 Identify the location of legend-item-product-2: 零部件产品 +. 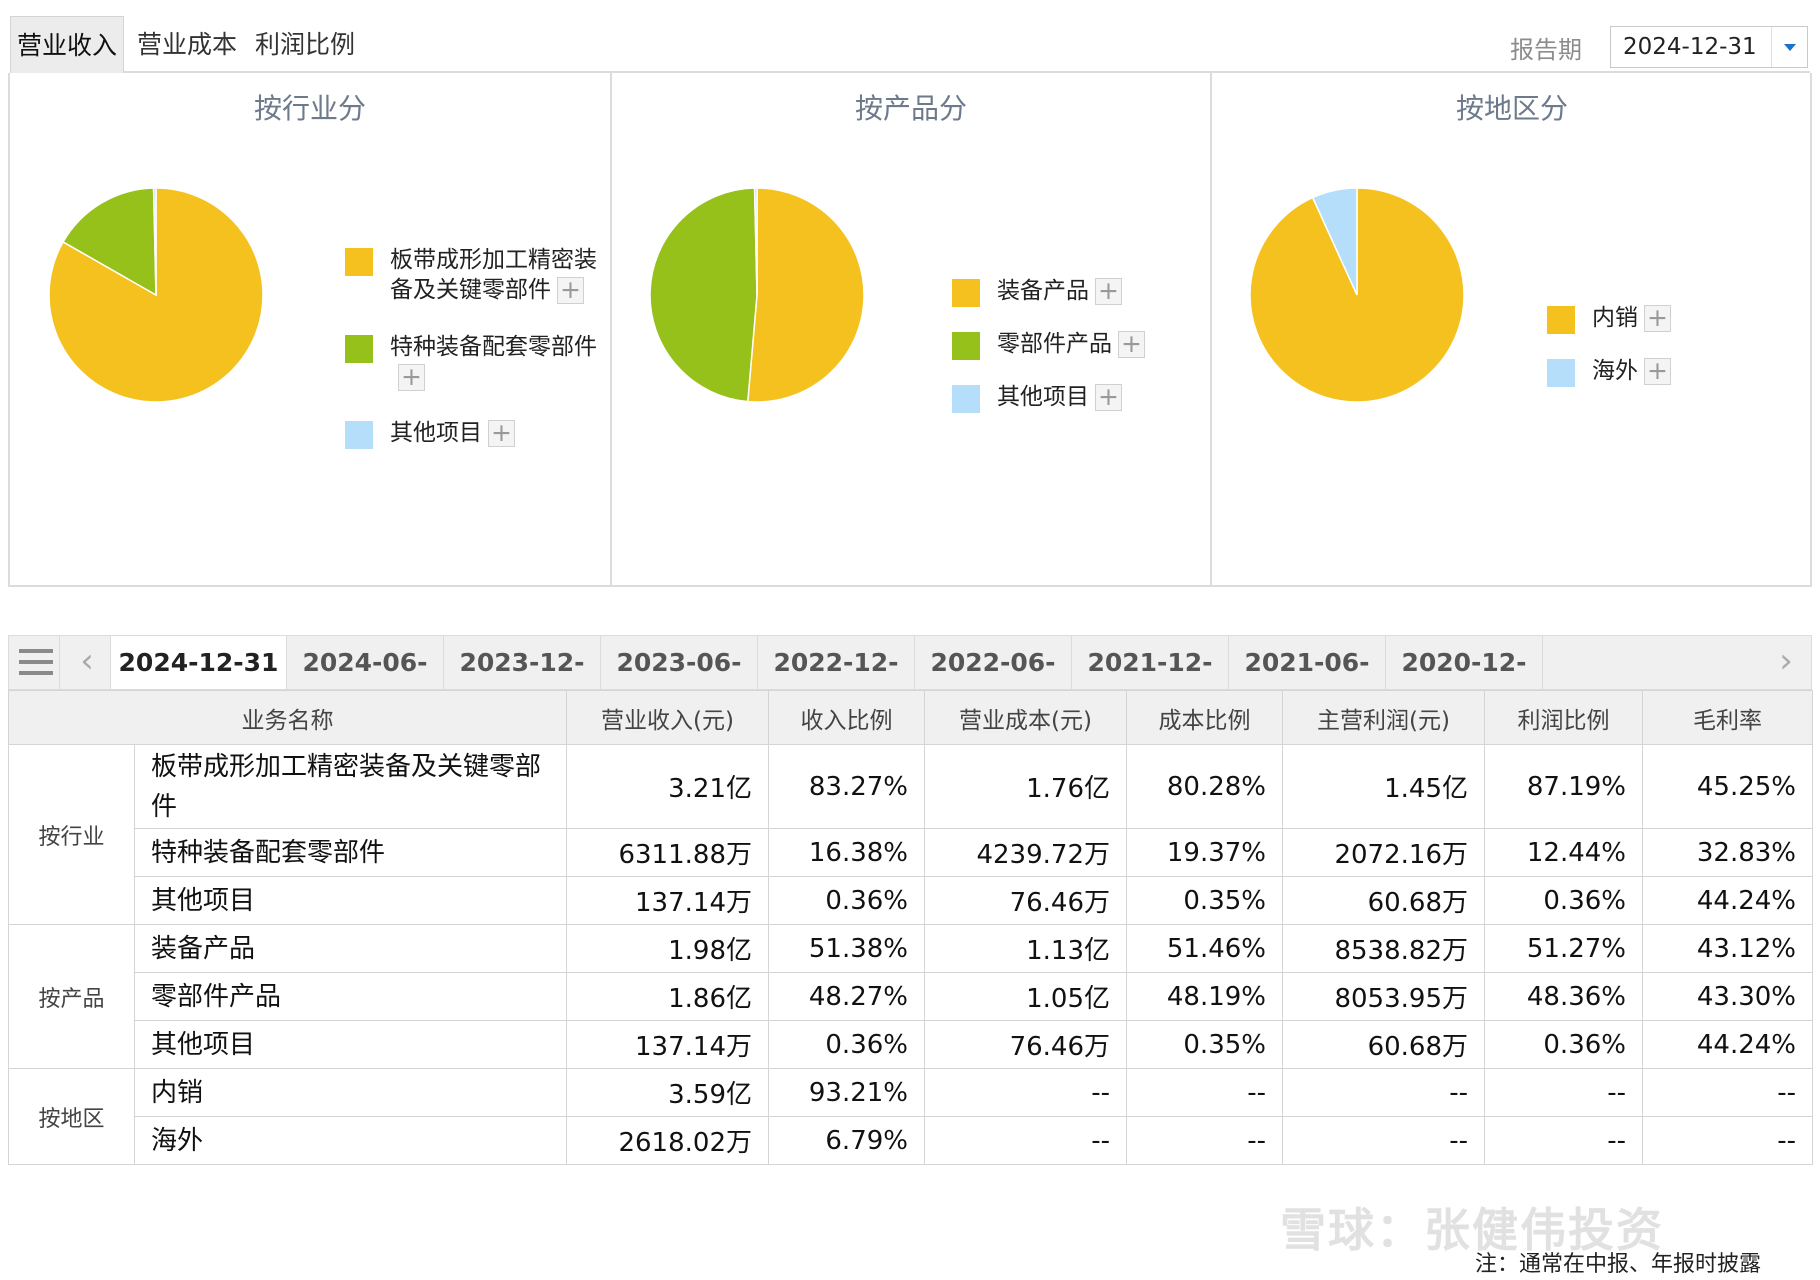
(1071, 344).